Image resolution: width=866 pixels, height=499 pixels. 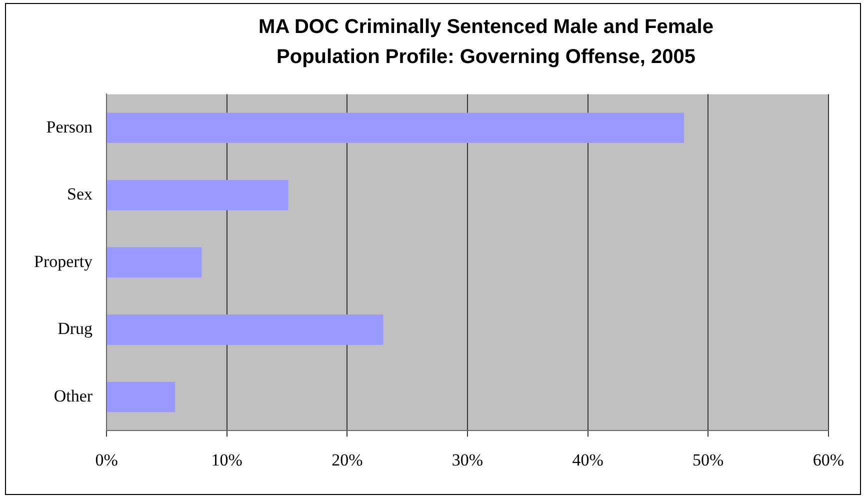 What do you see at coordinates (76, 328) in the screenshot?
I see `y-tick-label: Drug` at bounding box center [76, 328].